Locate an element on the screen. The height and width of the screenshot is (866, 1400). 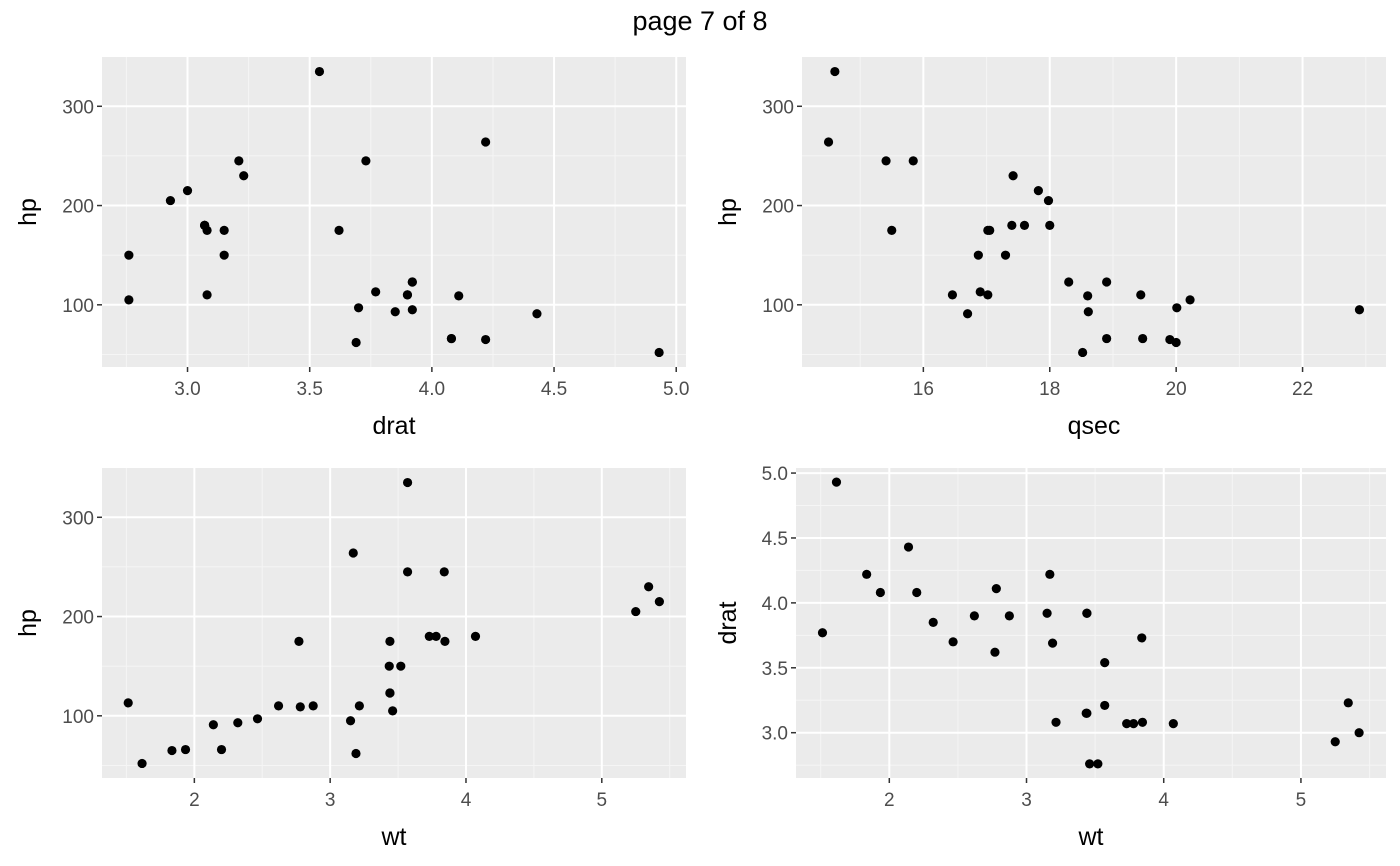
x-axis-title: wt is located at coordinates (394, 837).